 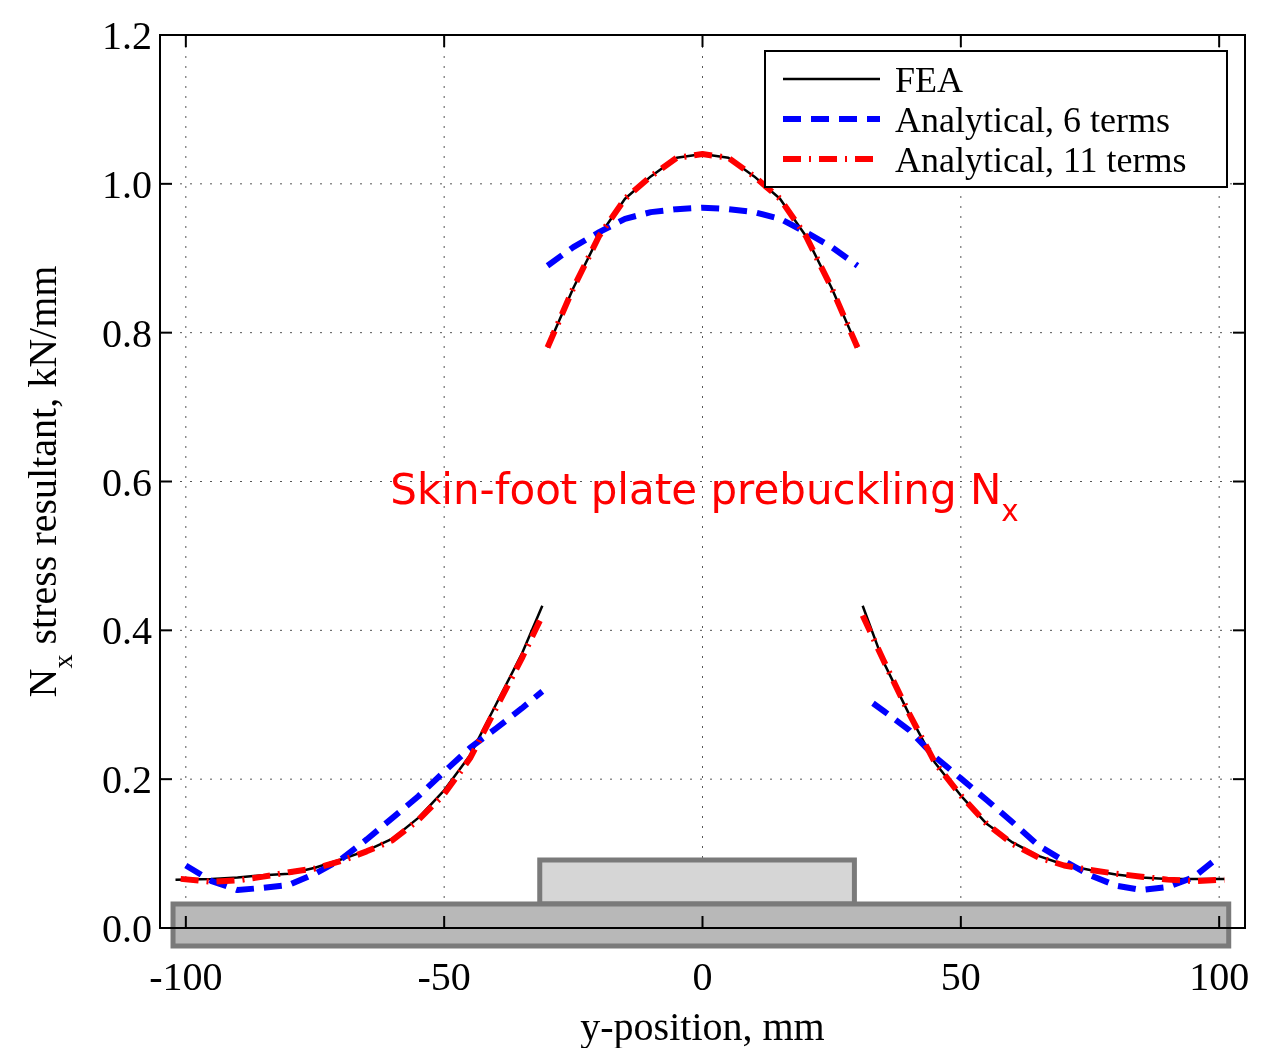 What do you see at coordinates (1219, 976) in the screenshot?
I see `x-tick-label: 100` at bounding box center [1219, 976].